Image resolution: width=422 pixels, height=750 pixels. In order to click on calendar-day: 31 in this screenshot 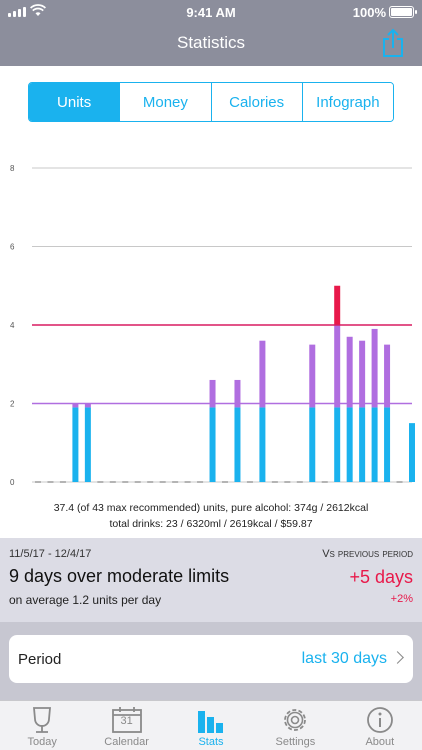, I will do `click(126, 721)`.